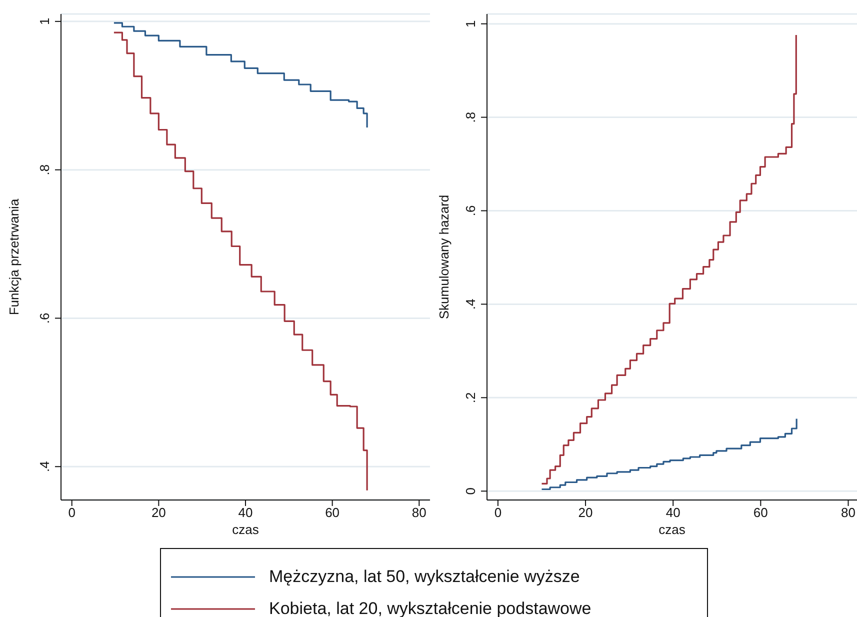  Describe the element at coordinates (14, 257) in the screenshot. I see `y-axis-title: Funkcja przetrwania` at that location.